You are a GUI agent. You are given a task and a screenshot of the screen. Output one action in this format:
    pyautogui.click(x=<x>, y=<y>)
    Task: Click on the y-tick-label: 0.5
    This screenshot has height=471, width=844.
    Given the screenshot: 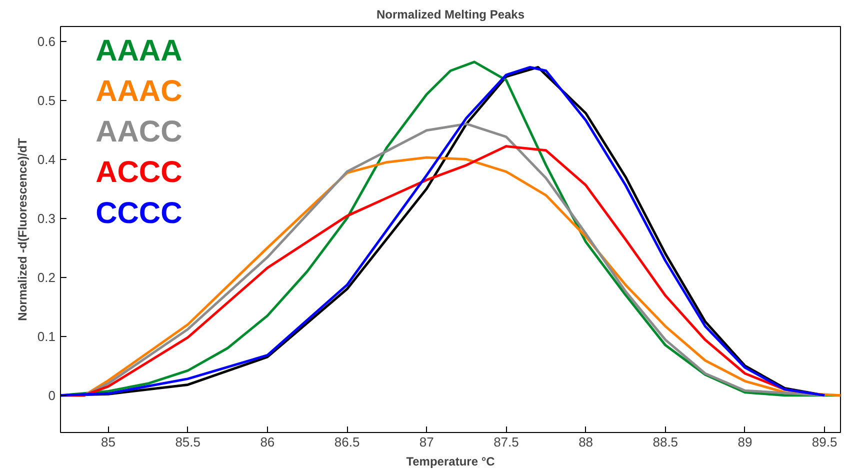 What is the action you would take?
    pyautogui.click(x=46, y=100)
    